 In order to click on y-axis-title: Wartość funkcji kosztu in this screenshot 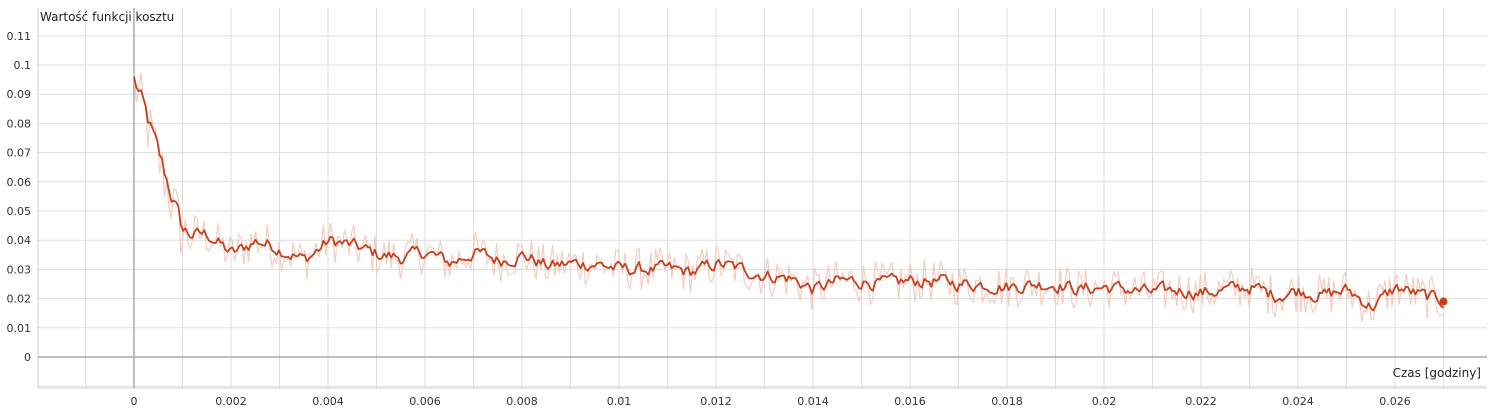, I will do `click(107, 17)`.